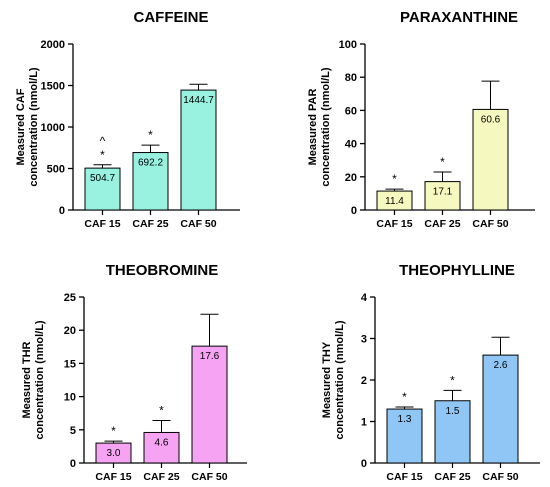  What do you see at coordinates (161, 477) in the screenshot?
I see `theobromine-category-label: CAF 25` at bounding box center [161, 477].